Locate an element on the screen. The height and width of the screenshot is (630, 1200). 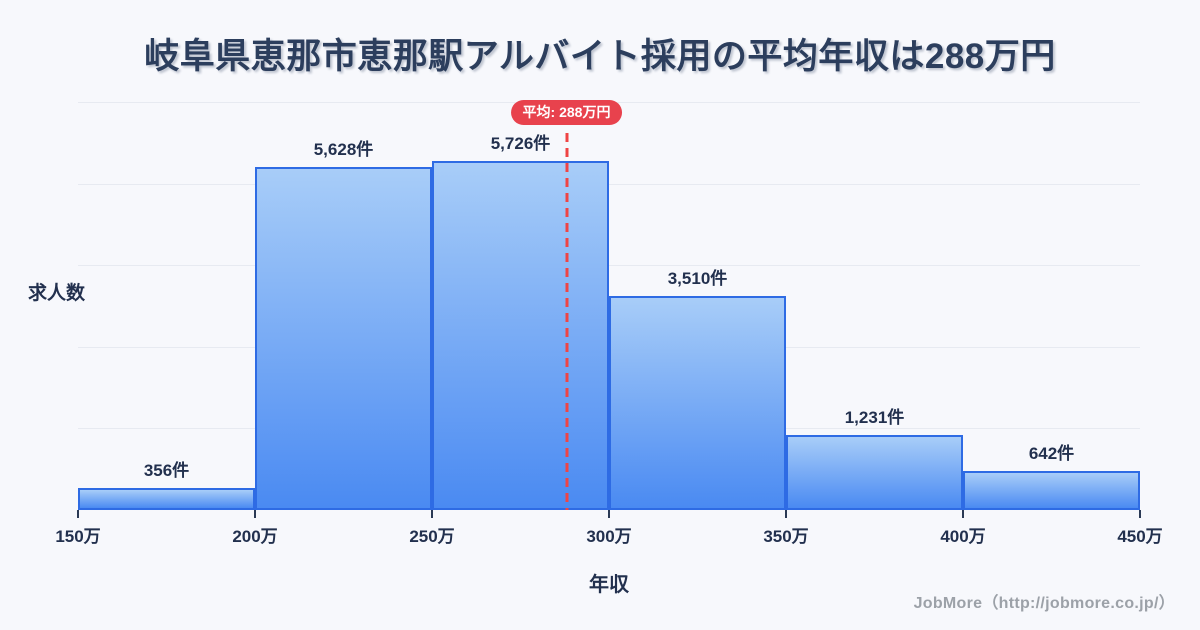
bar-value-label: 1,231件 is located at coordinates (874, 418).